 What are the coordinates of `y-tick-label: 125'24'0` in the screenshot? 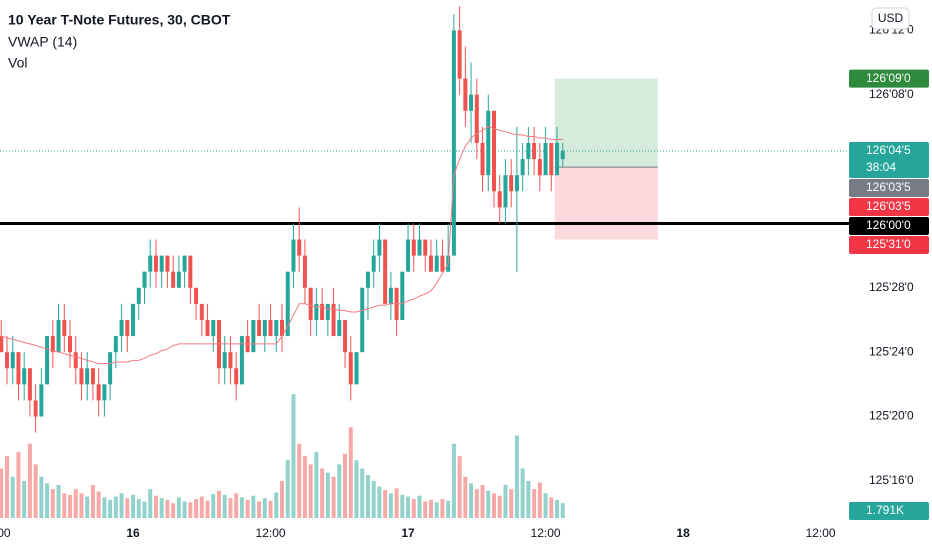 It's located at (891, 351).